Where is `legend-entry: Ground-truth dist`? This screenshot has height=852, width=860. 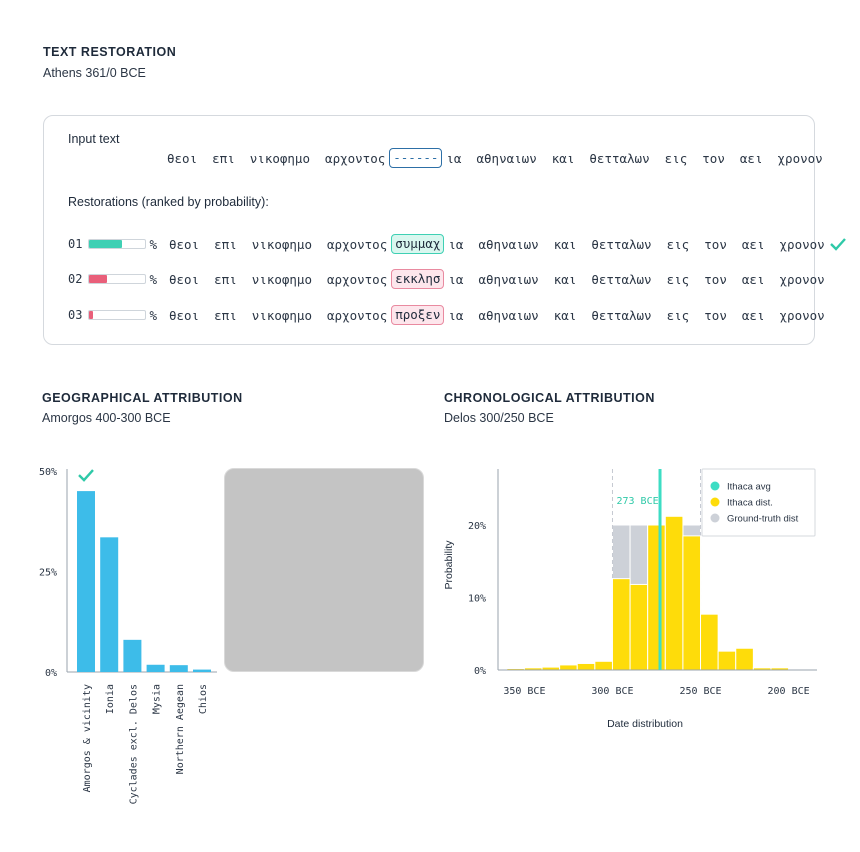 legend-entry: Ground-truth dist is located at coordinates (763, 519).